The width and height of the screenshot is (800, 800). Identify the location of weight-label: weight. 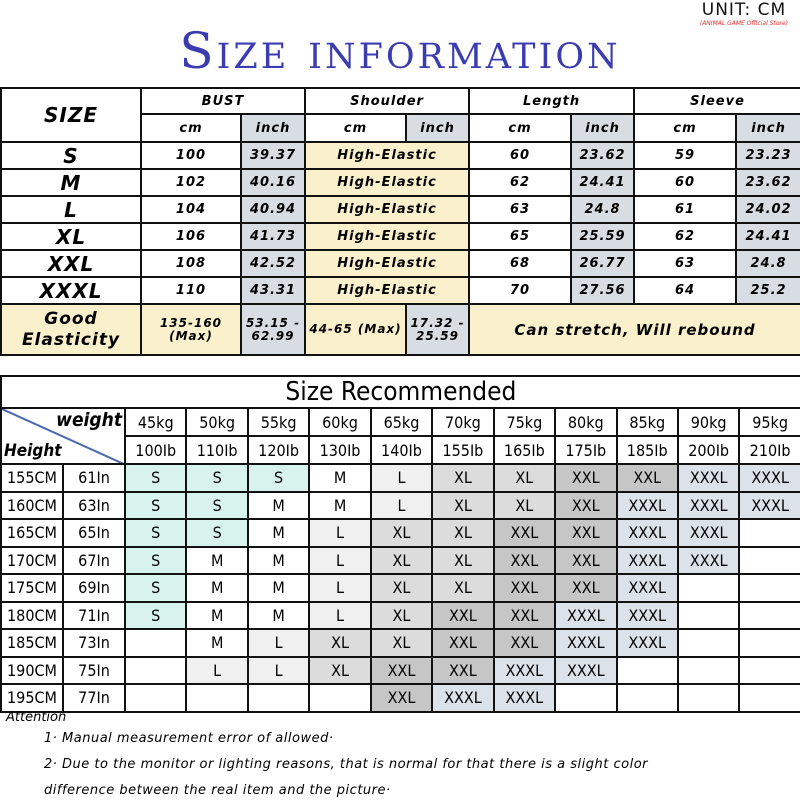
(89, 420).